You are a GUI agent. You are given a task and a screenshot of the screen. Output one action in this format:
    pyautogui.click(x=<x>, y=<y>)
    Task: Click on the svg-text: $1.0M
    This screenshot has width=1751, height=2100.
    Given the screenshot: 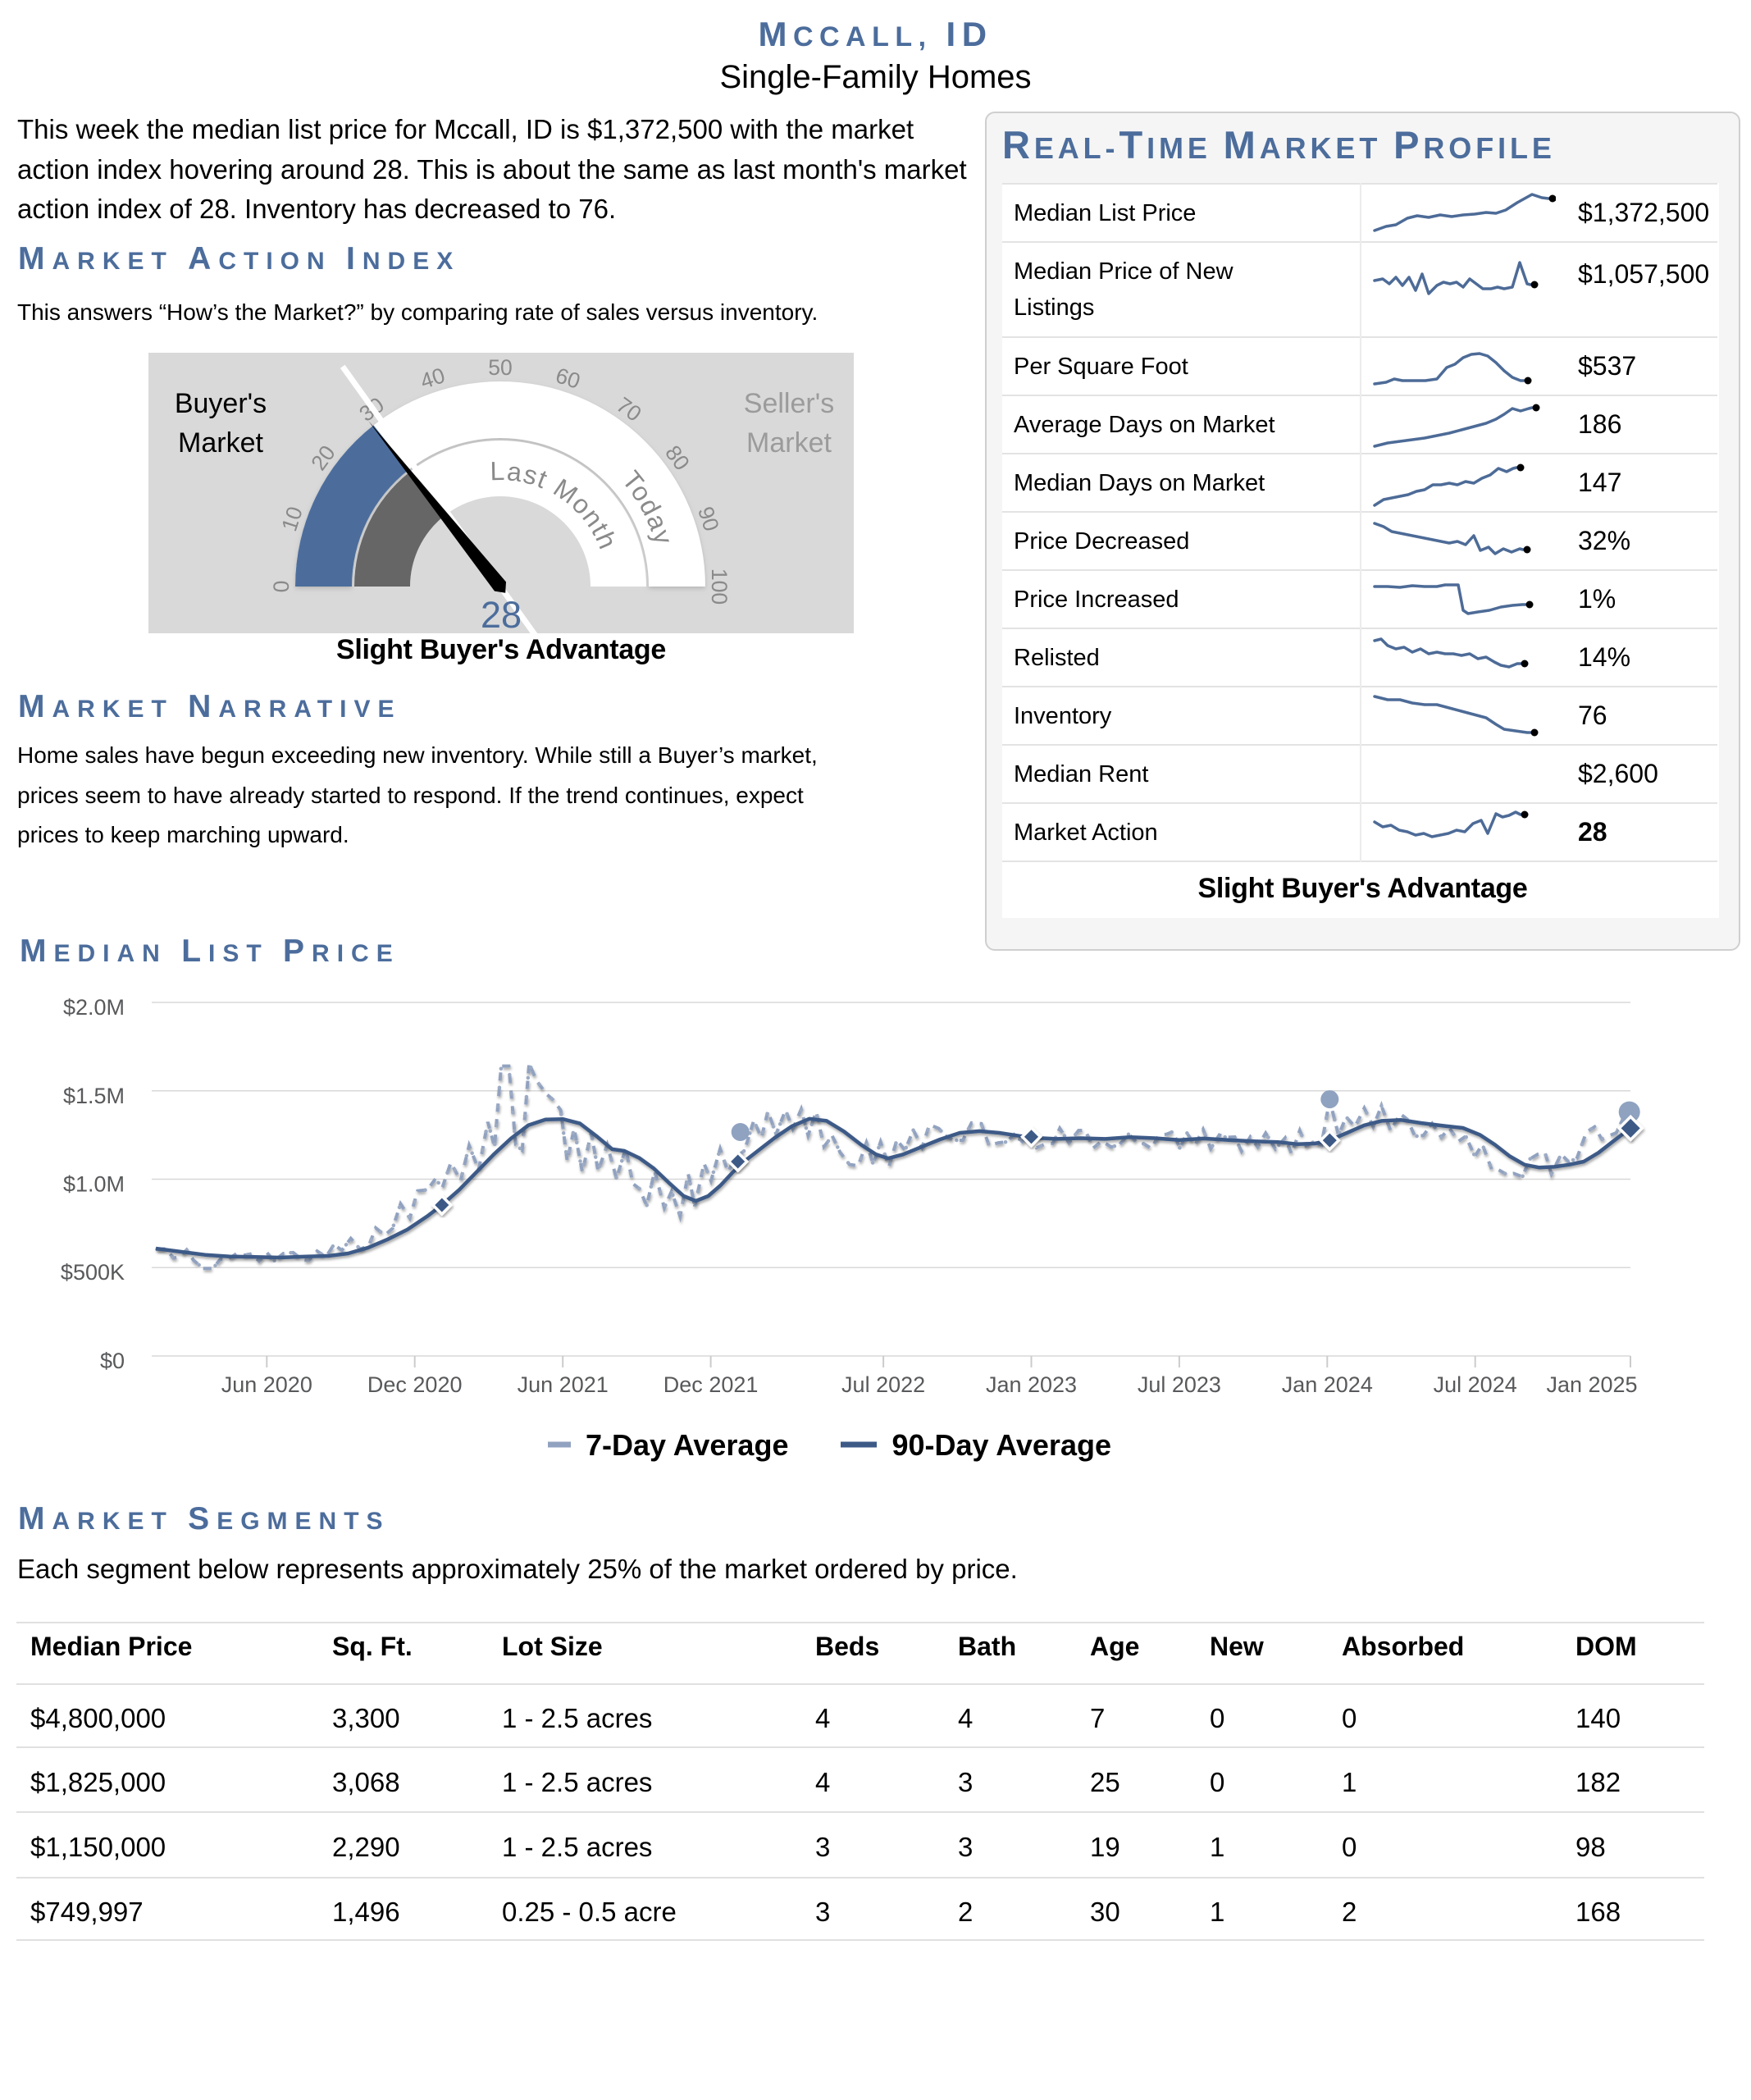 What is the action you would take?
    pyautogui.click(x=94, y=1184)
    